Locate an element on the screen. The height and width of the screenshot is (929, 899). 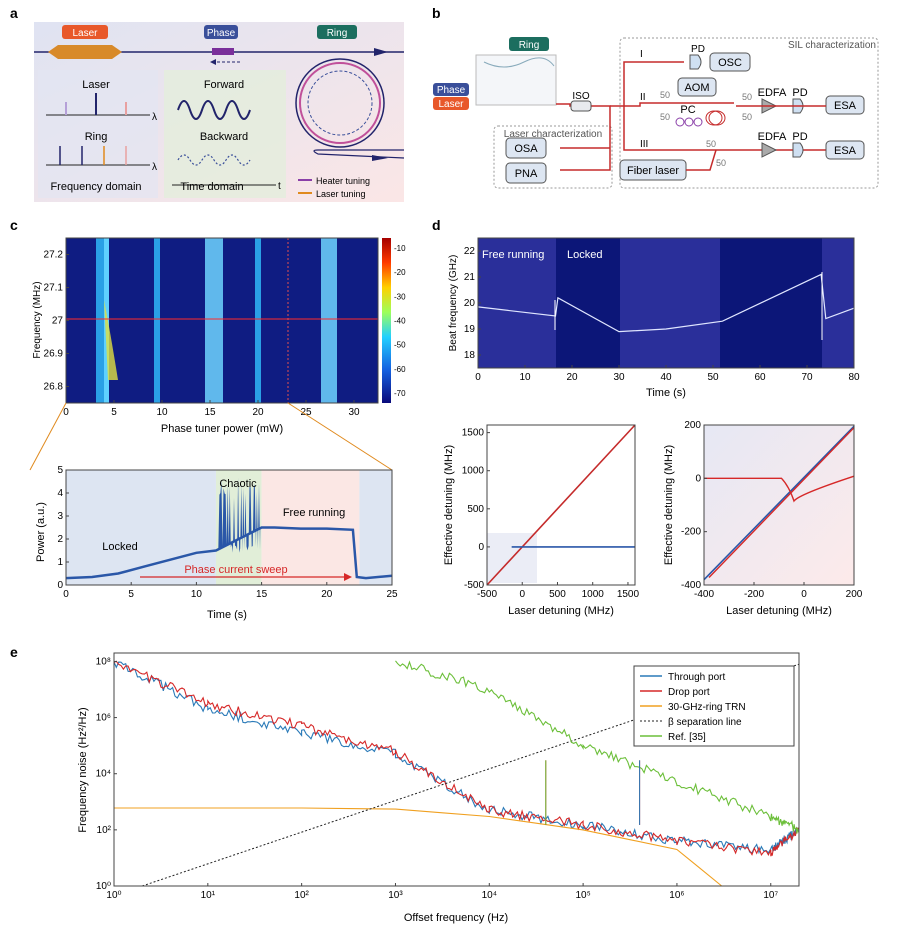
y-tick-label: 10⁸ is located at coordinates (103, 661).